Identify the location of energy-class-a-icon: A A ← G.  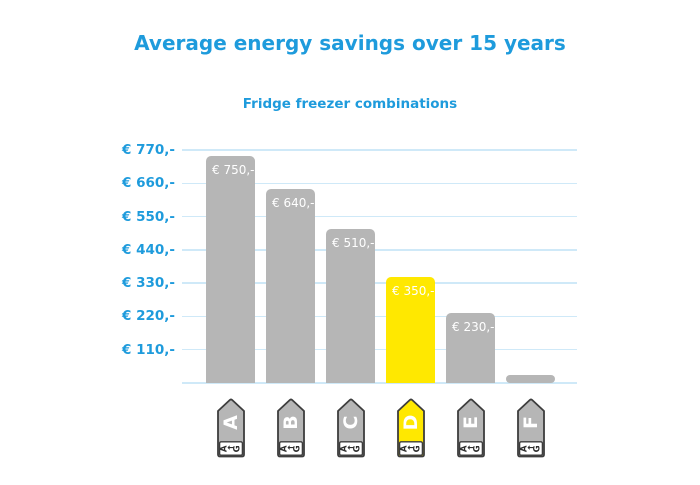
(231, 428).